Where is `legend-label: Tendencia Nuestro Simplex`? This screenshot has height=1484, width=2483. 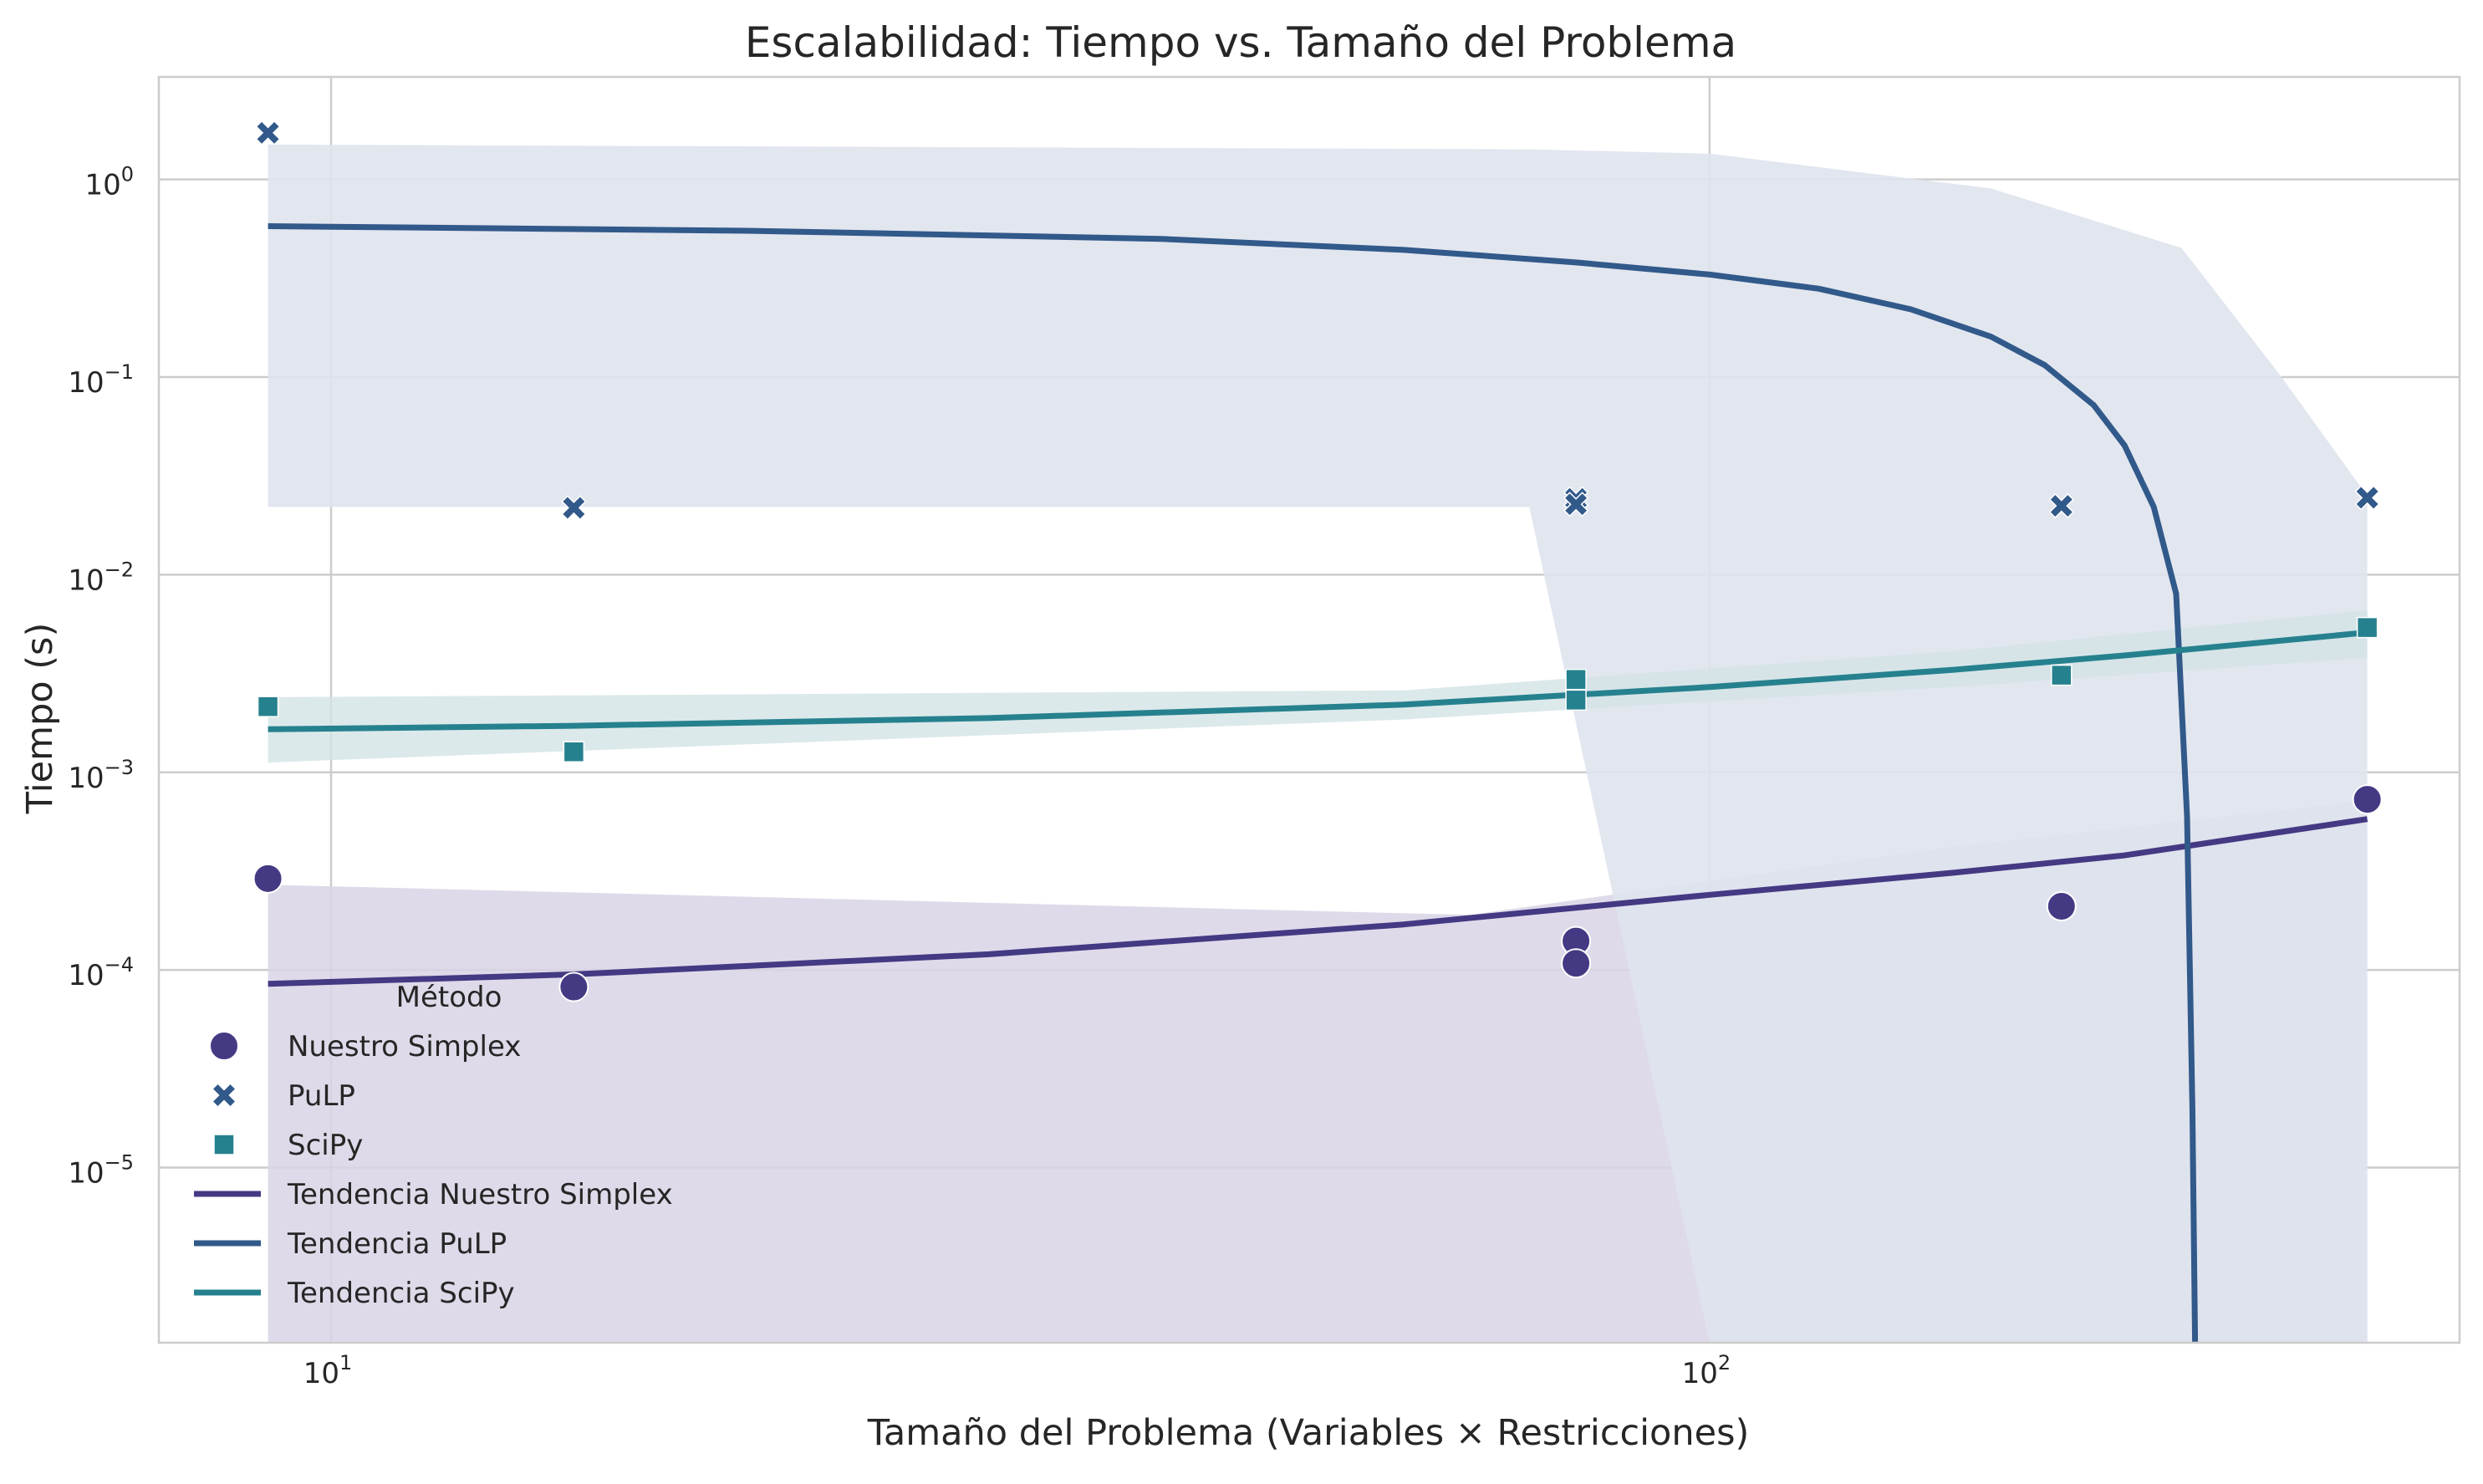 legend-label: Tendencia Nuestro Simplex is located at coordinates (480, 1194).